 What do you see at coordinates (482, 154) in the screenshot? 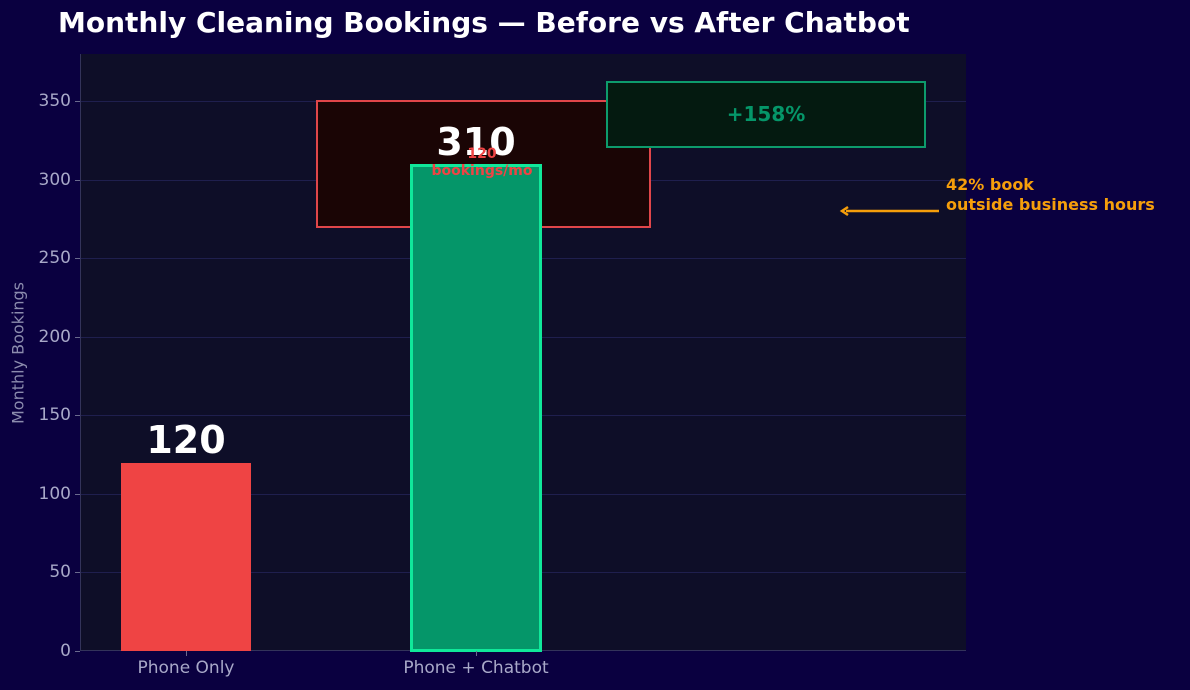
I see `before-value: 120` at bounding box center [482, 154].